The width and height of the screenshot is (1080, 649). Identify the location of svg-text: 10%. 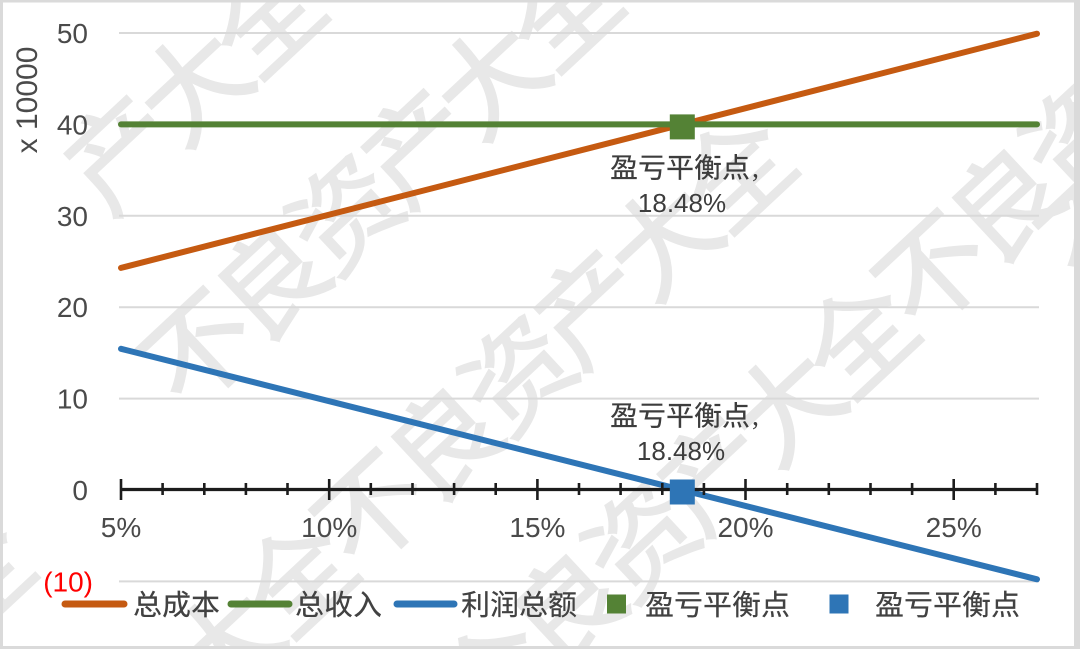
(329, 527).